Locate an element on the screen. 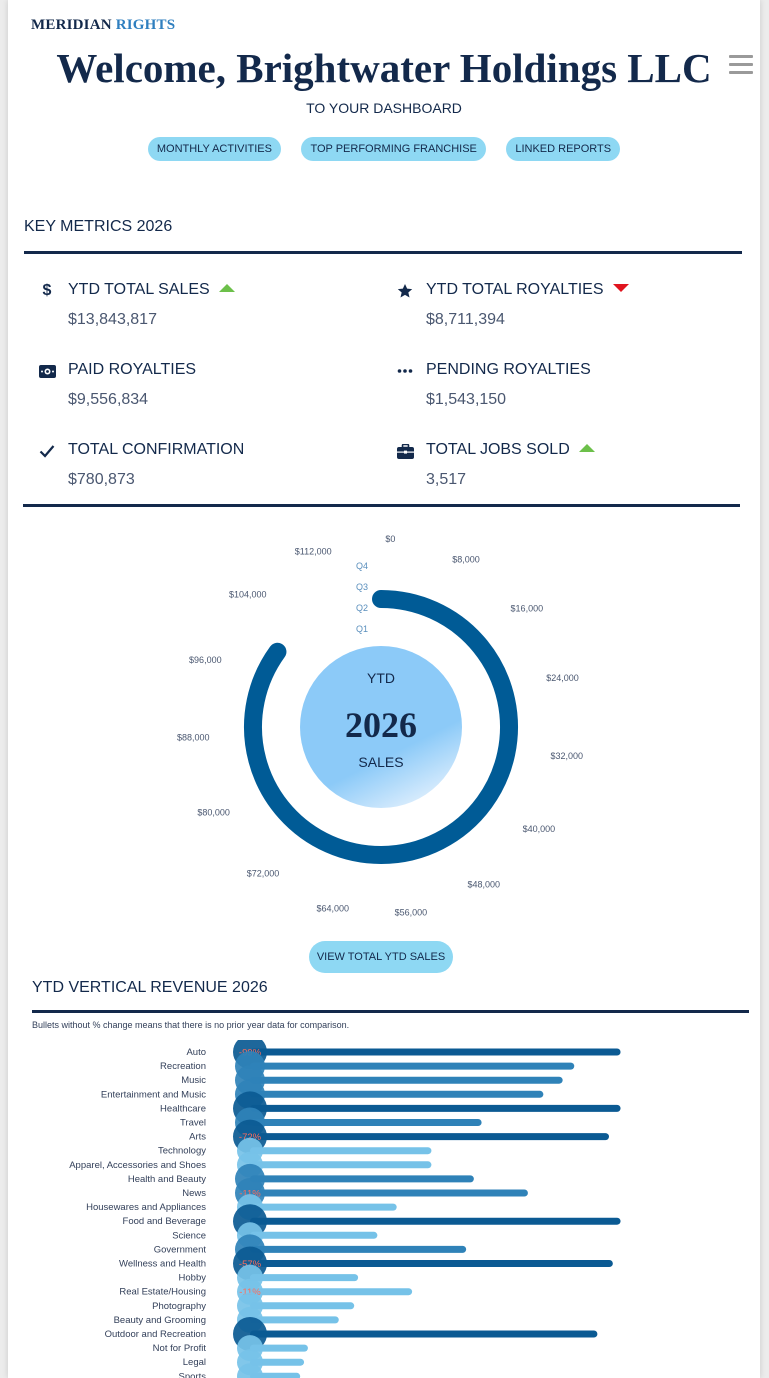 The width and height of the screenshot is (769, 1378). metric-label: PENDING ROYALTIES is located at coordinates (508, 369).